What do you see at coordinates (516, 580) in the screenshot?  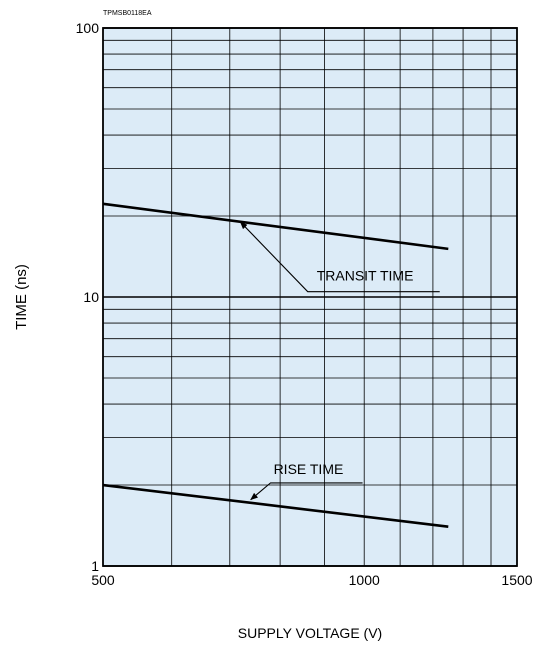 I see `x-tick-label: 1500` at bounding box center [516, 580].